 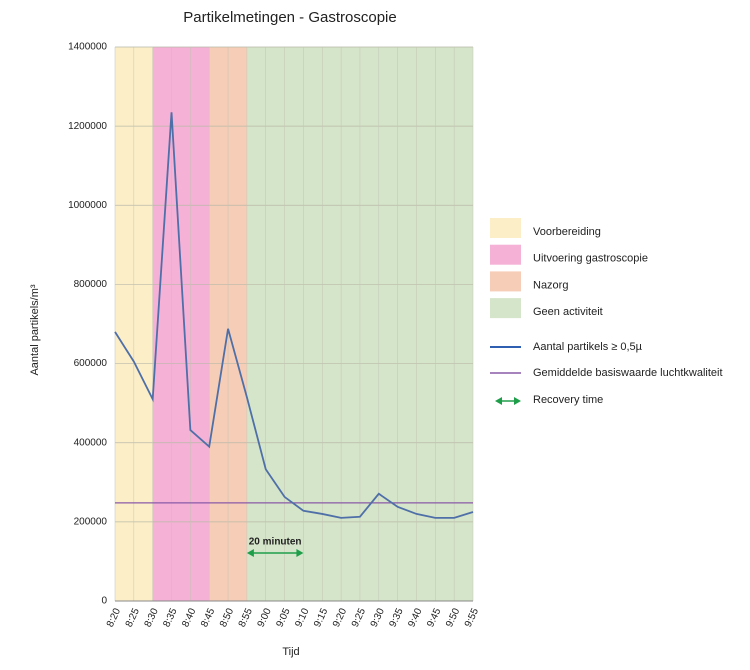 I want to click on x-tick-label: 8:35, so click(x=170, y=617).